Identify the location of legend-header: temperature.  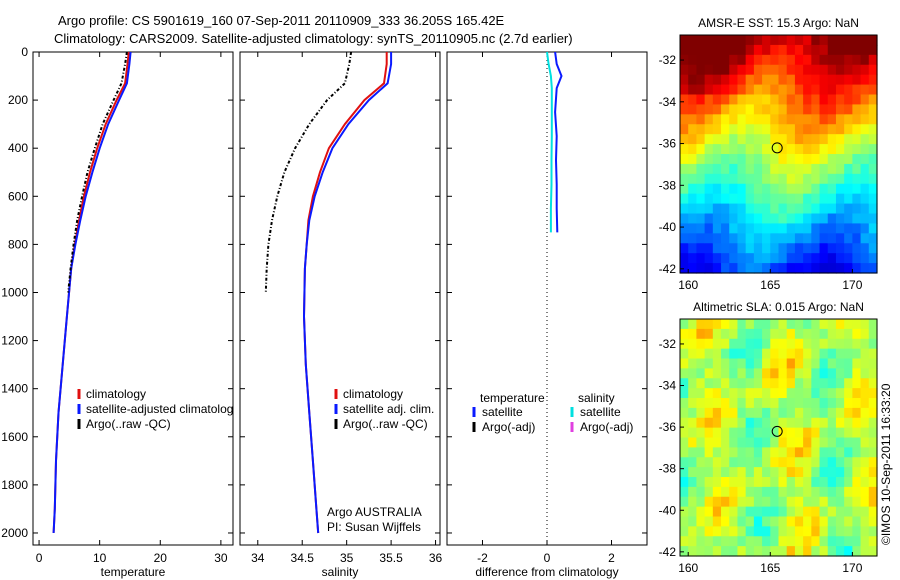
(512, 398).